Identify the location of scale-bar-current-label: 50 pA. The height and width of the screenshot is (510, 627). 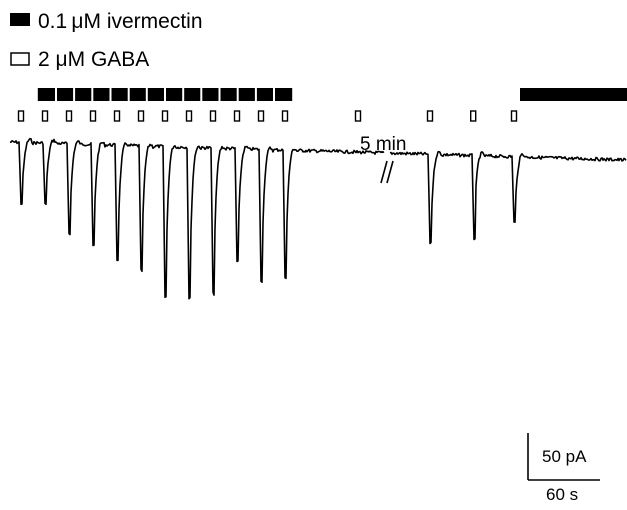
(564, 456).